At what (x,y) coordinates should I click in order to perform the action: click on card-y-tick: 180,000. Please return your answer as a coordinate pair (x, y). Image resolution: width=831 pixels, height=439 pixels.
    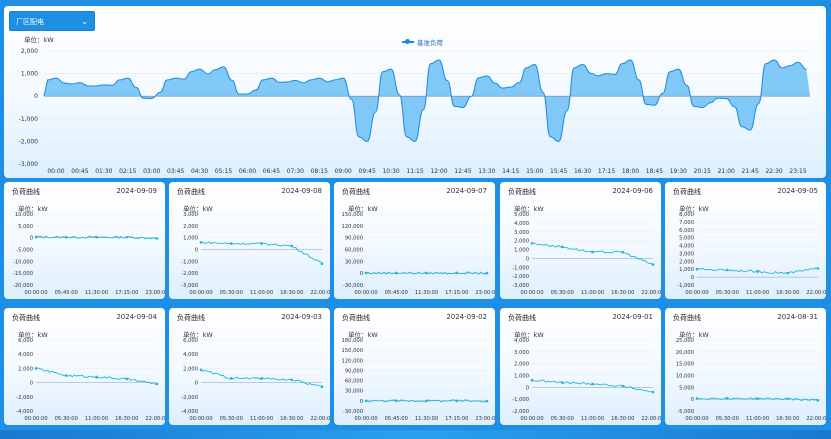
    Looking at the image, I should click on (352, 341).